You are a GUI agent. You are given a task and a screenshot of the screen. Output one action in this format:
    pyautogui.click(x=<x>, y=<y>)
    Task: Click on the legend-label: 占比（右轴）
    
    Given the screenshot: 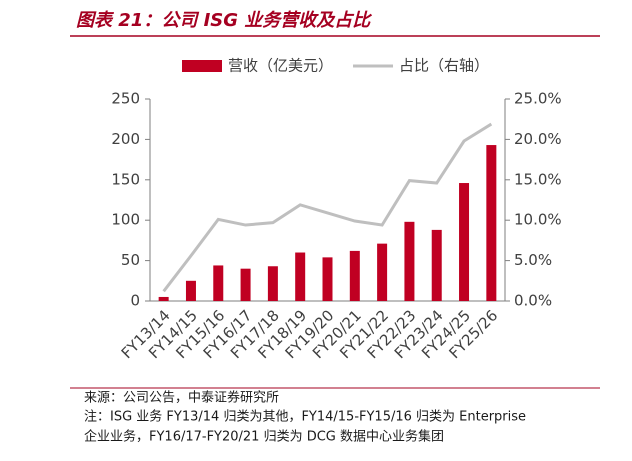 What is the action you would take?
    pyautogui.click(x=444, y=66)
    